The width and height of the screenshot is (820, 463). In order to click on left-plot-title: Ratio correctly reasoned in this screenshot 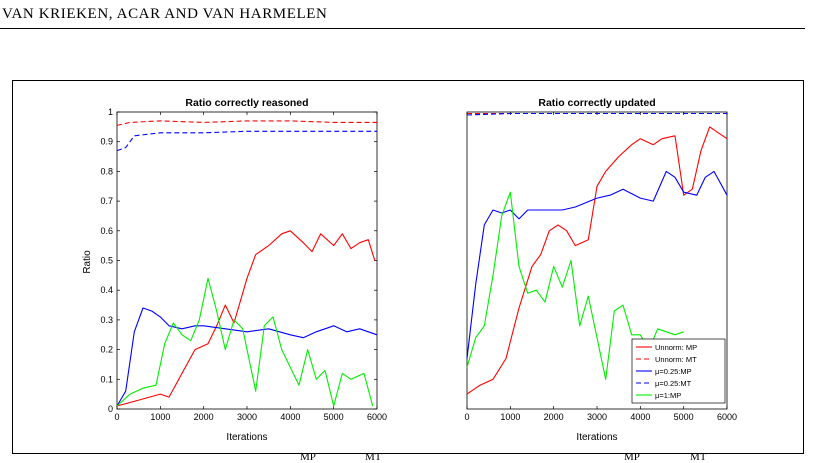, I will do `click(246, 103)`.